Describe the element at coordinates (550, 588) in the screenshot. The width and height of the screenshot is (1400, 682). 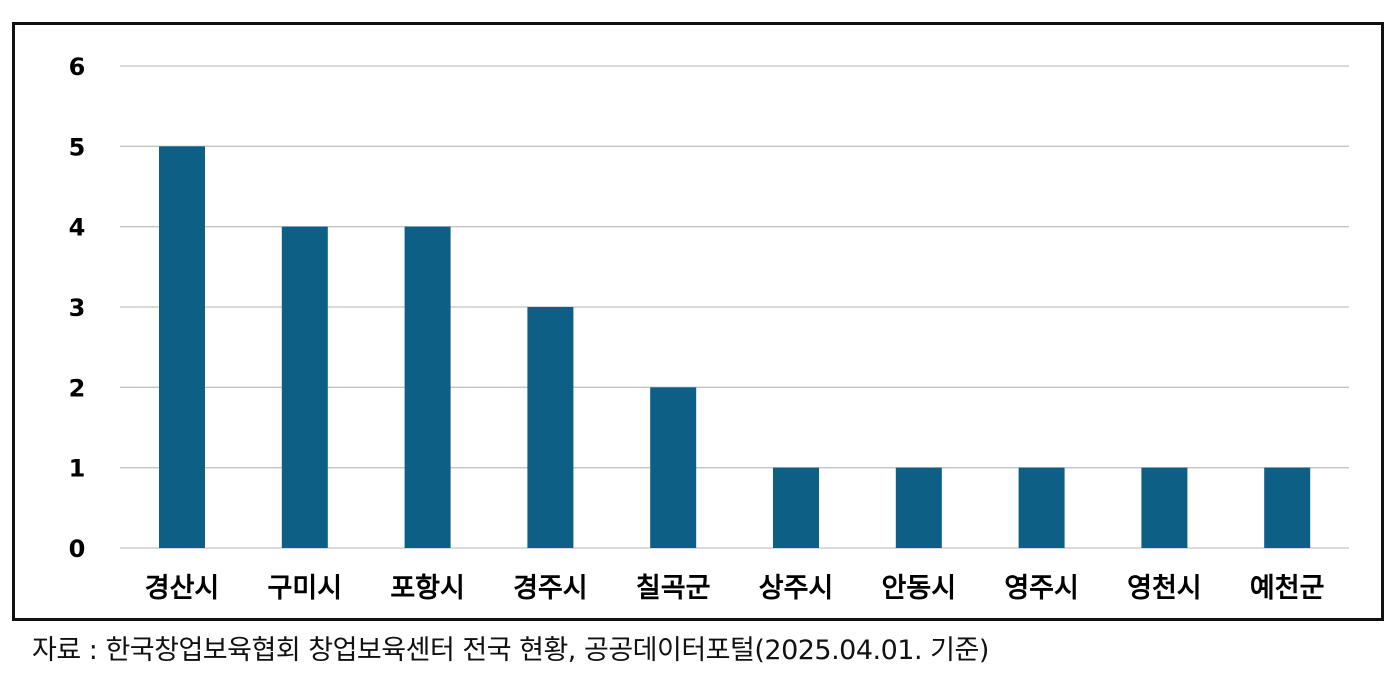
I see `x-tick-label: 경주시` at that location.